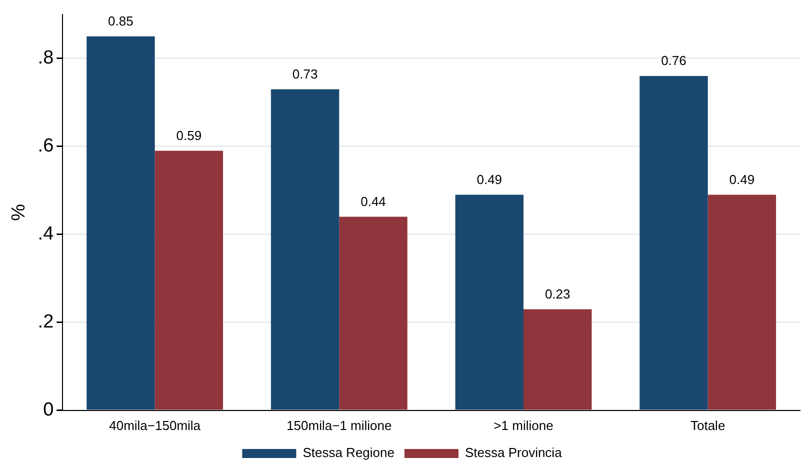  I want to click on data-label: 0.76, so click(673, 60).